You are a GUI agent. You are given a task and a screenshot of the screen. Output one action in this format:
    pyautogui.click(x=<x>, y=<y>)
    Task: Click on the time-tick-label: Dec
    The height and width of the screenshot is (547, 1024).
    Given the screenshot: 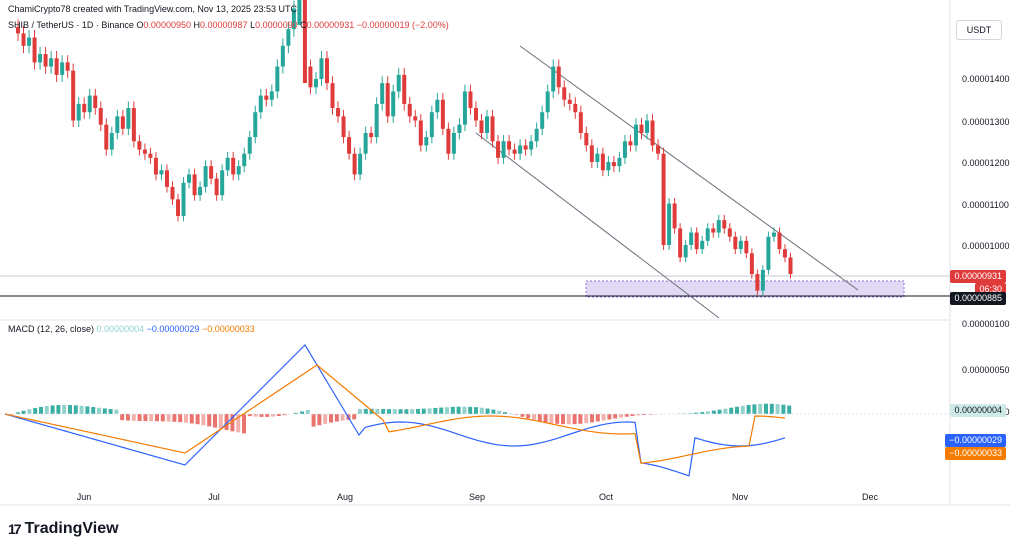 What is the action you would take?
    pyautogui.click(x=870, y=497)
    